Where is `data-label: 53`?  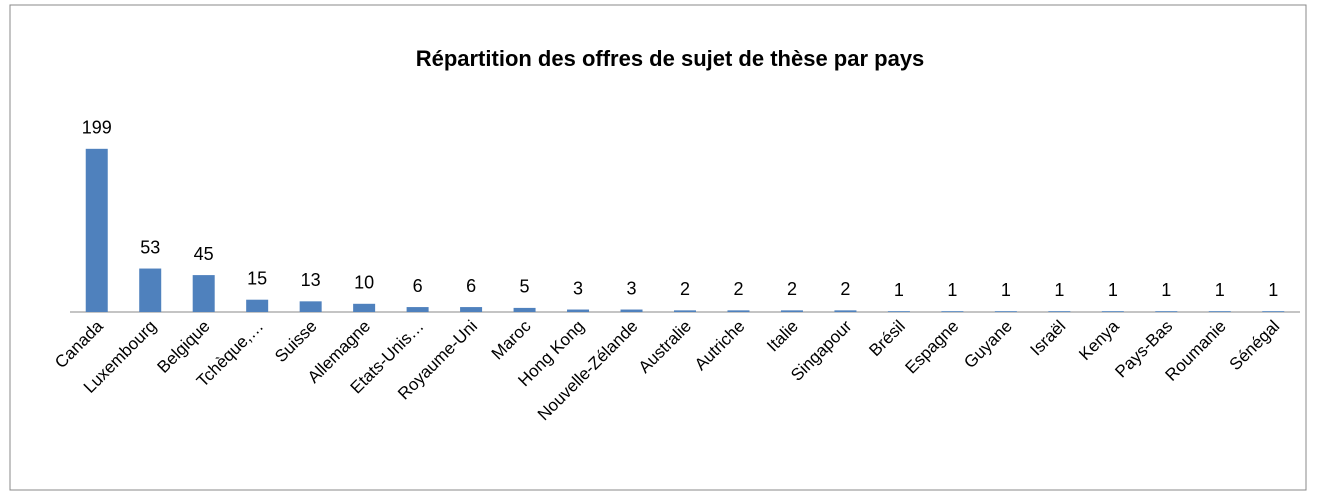
data-label: 53 is located at coordinates (150, 247).